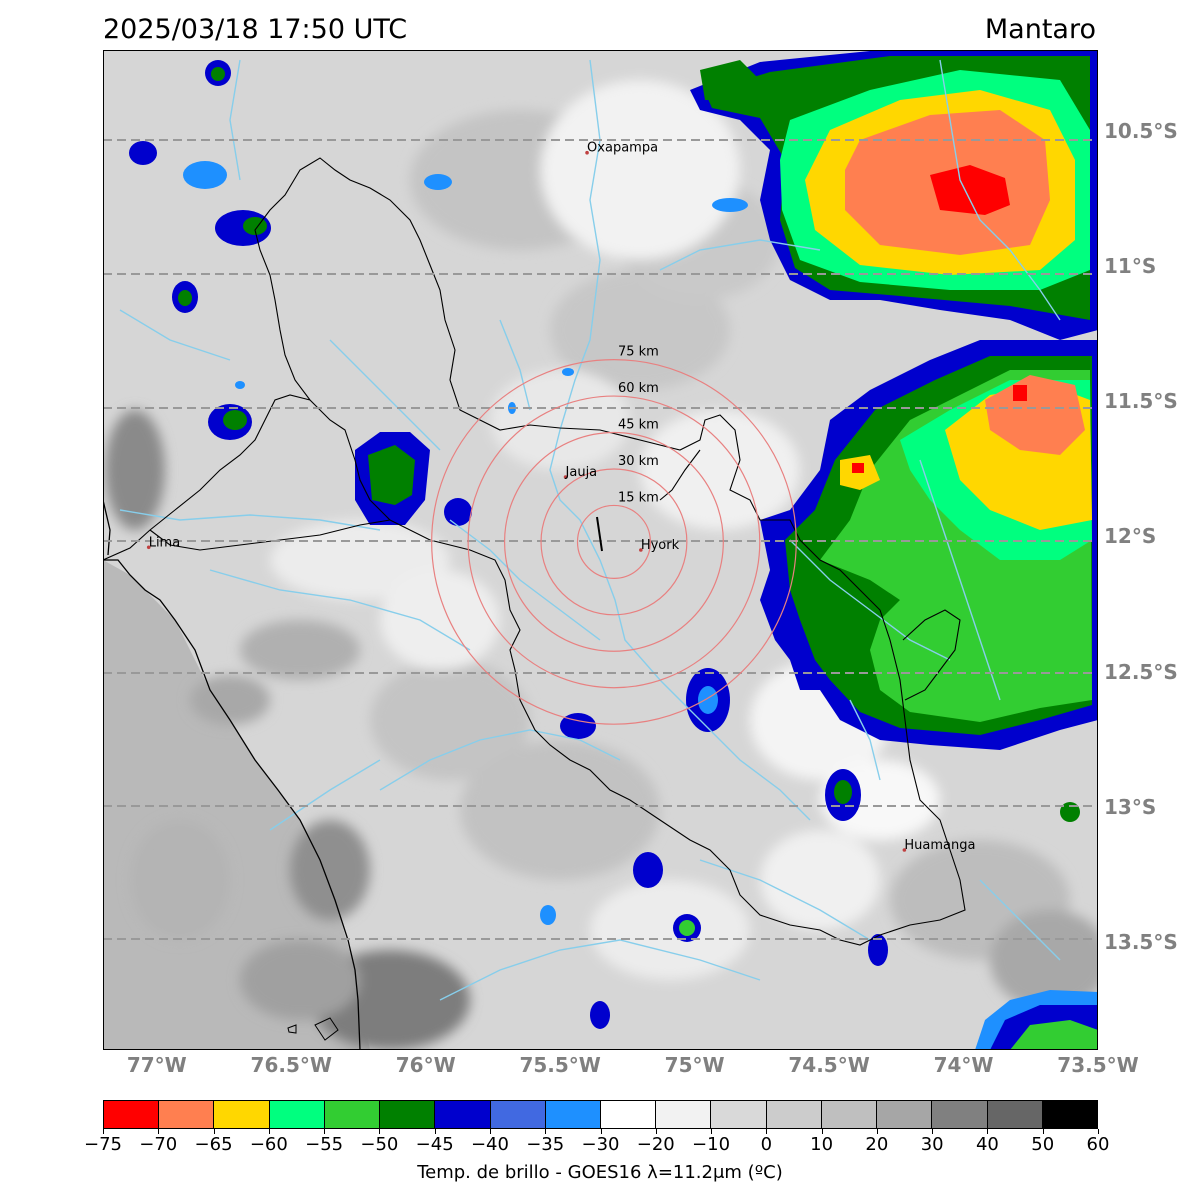 The image size is (1200, 1200). I want to click on lon-tick-label: 73.5°W, so click(1098, 1065).